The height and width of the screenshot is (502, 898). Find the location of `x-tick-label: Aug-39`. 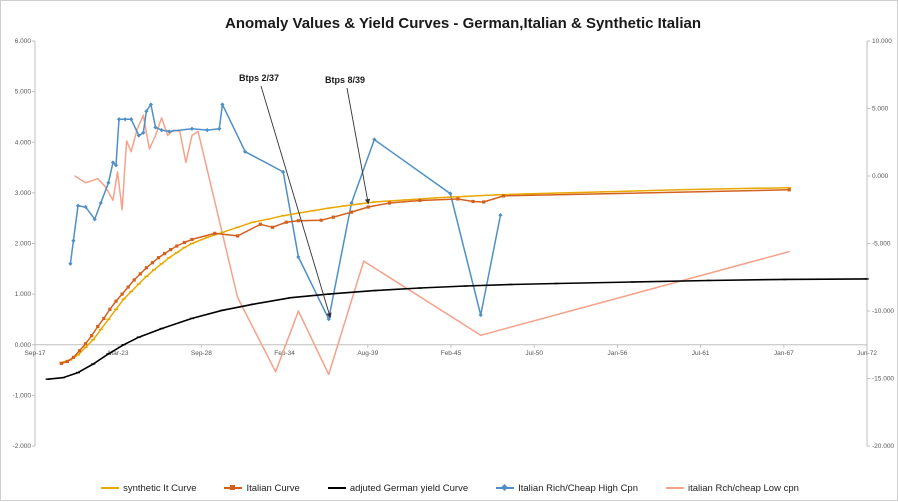

x-tick-label: Aug-39 is located at coordinates (367, 353).